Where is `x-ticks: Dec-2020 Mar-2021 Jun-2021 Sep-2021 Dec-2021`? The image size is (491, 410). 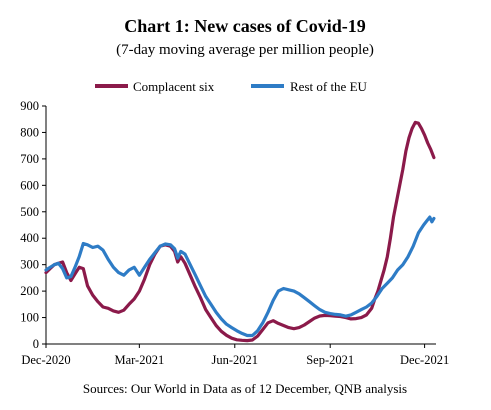 x-ticks: Dec-2020 Mar-2021 Jun-2021 Sep-2021 Dec-2021 is located at coordinates (235, 355).